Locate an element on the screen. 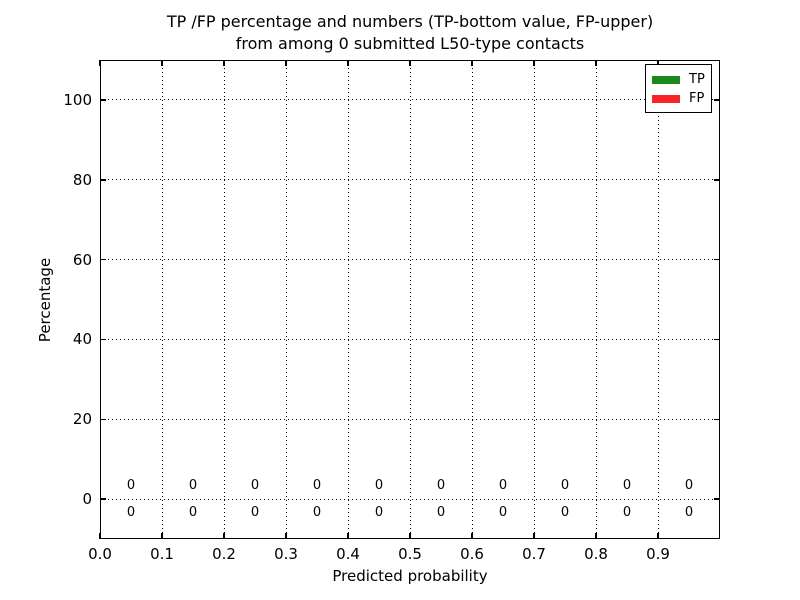  x-tick-label: 0.0 is located at coordinates (100, 554).